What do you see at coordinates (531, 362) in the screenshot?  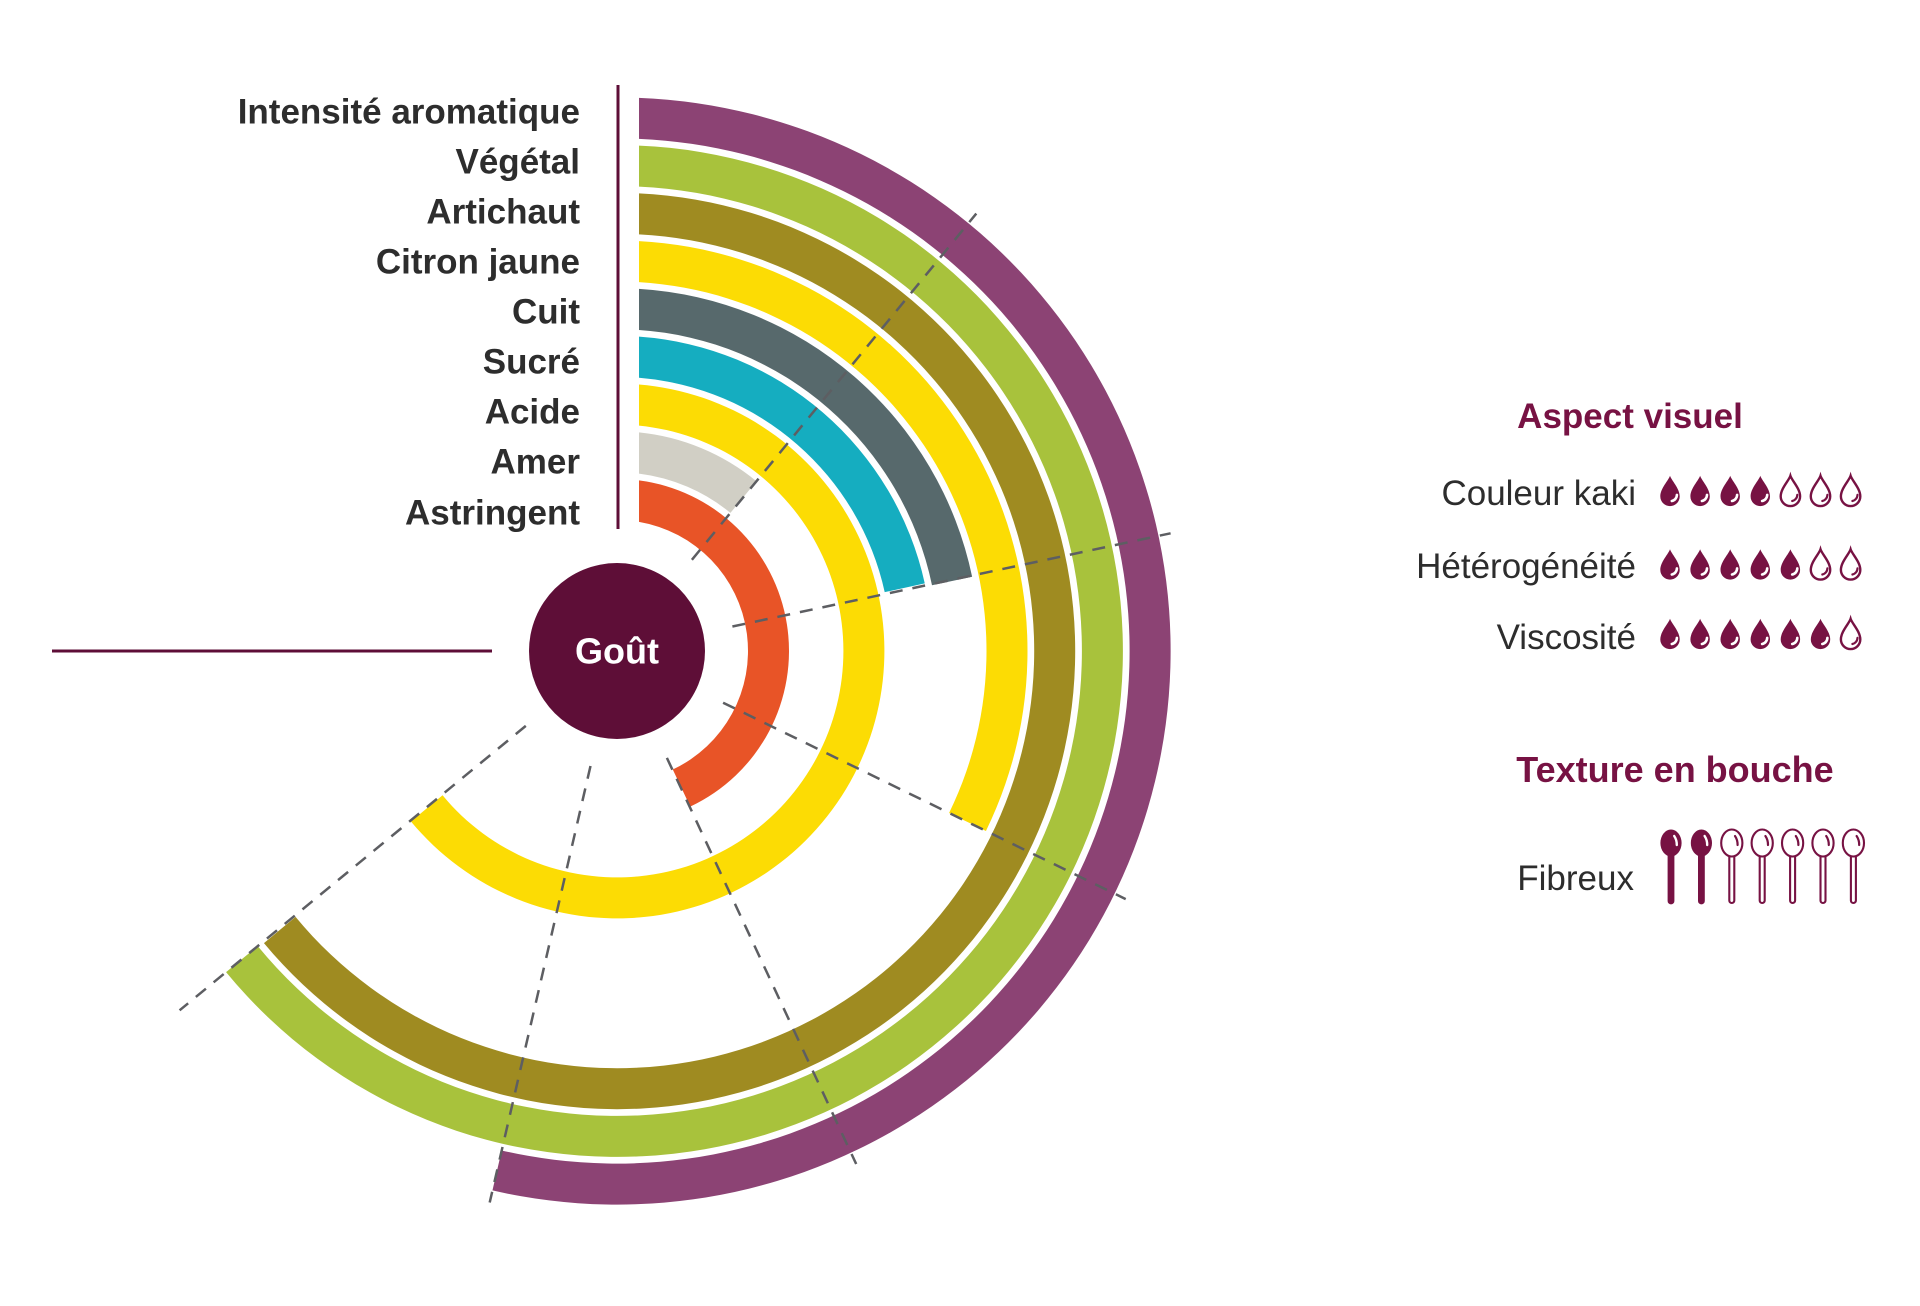 I see `svg-text: Sucré` at bounding box center [531, 362].